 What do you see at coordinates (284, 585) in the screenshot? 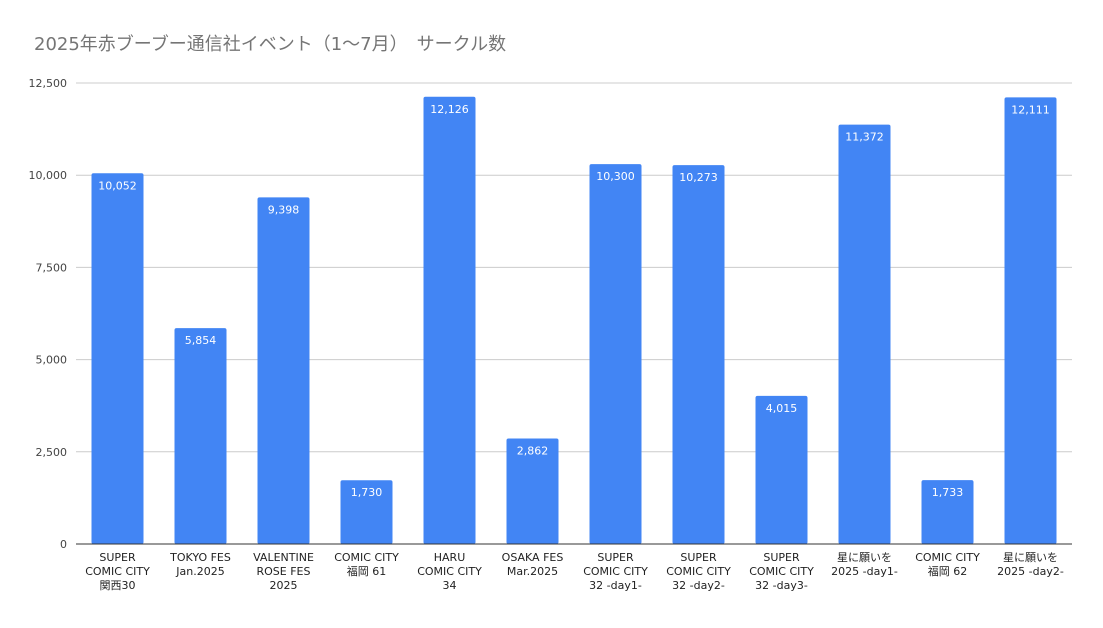
I see `x-tick-label-line: 2025` at bounding box center [284, 585].